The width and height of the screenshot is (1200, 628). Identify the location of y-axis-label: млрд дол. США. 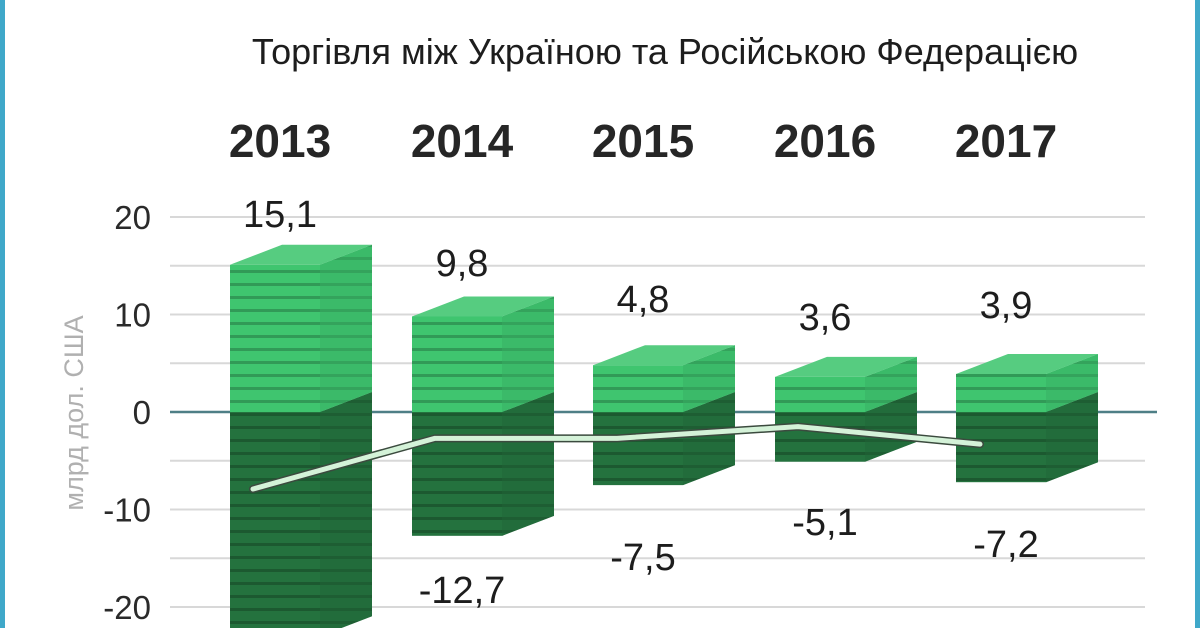
(74, 412).